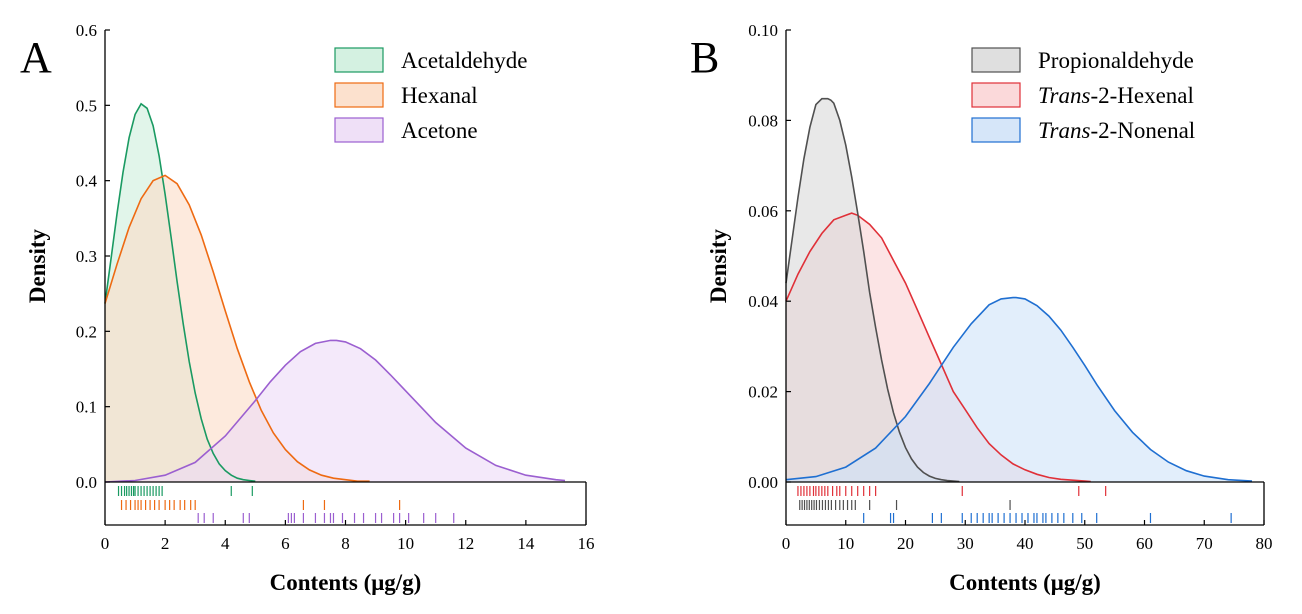 This screenshot has height=614, width=1302. Describe the element at coordinates (345, 543) in the screenshot. I see `x-tick-label: 8` at that location.